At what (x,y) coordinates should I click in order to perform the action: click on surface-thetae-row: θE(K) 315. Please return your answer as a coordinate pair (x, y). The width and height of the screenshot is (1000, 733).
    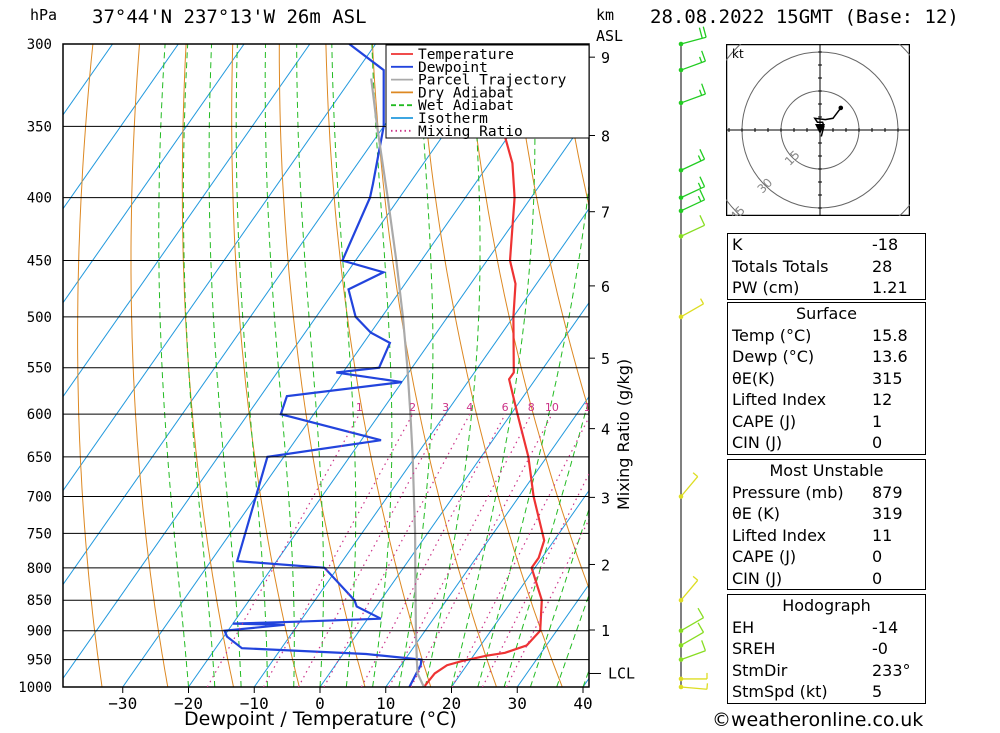
    Looking at the image, I should click on (826, 379).